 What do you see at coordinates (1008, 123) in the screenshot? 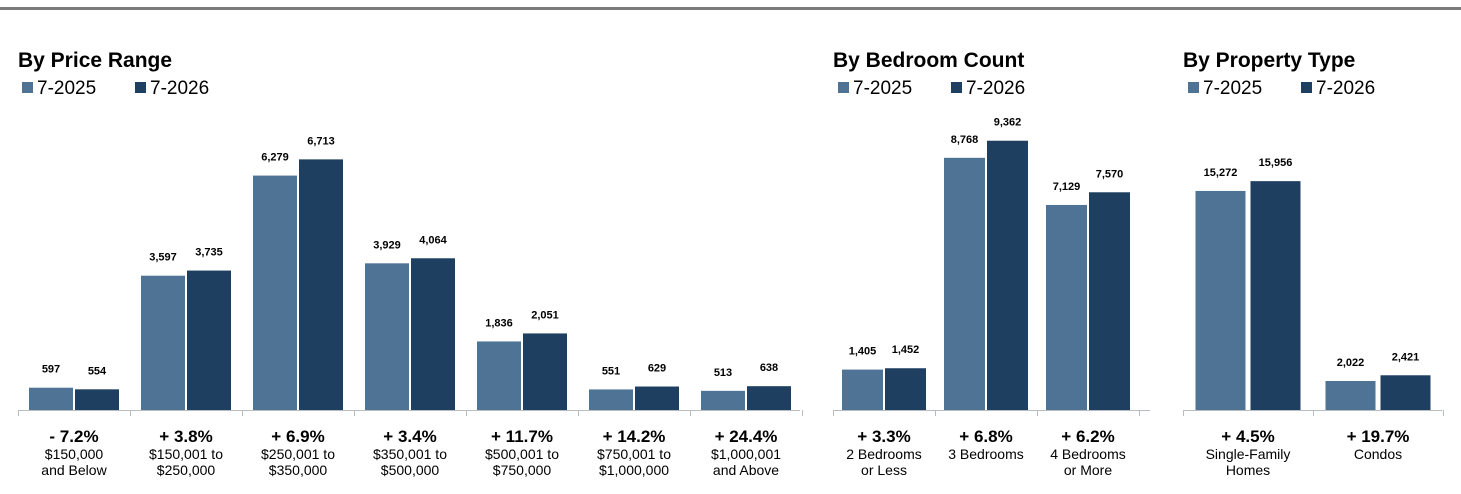
I see `data-label-7-2026-2: 9,362` at bounding box center [1008, 123].